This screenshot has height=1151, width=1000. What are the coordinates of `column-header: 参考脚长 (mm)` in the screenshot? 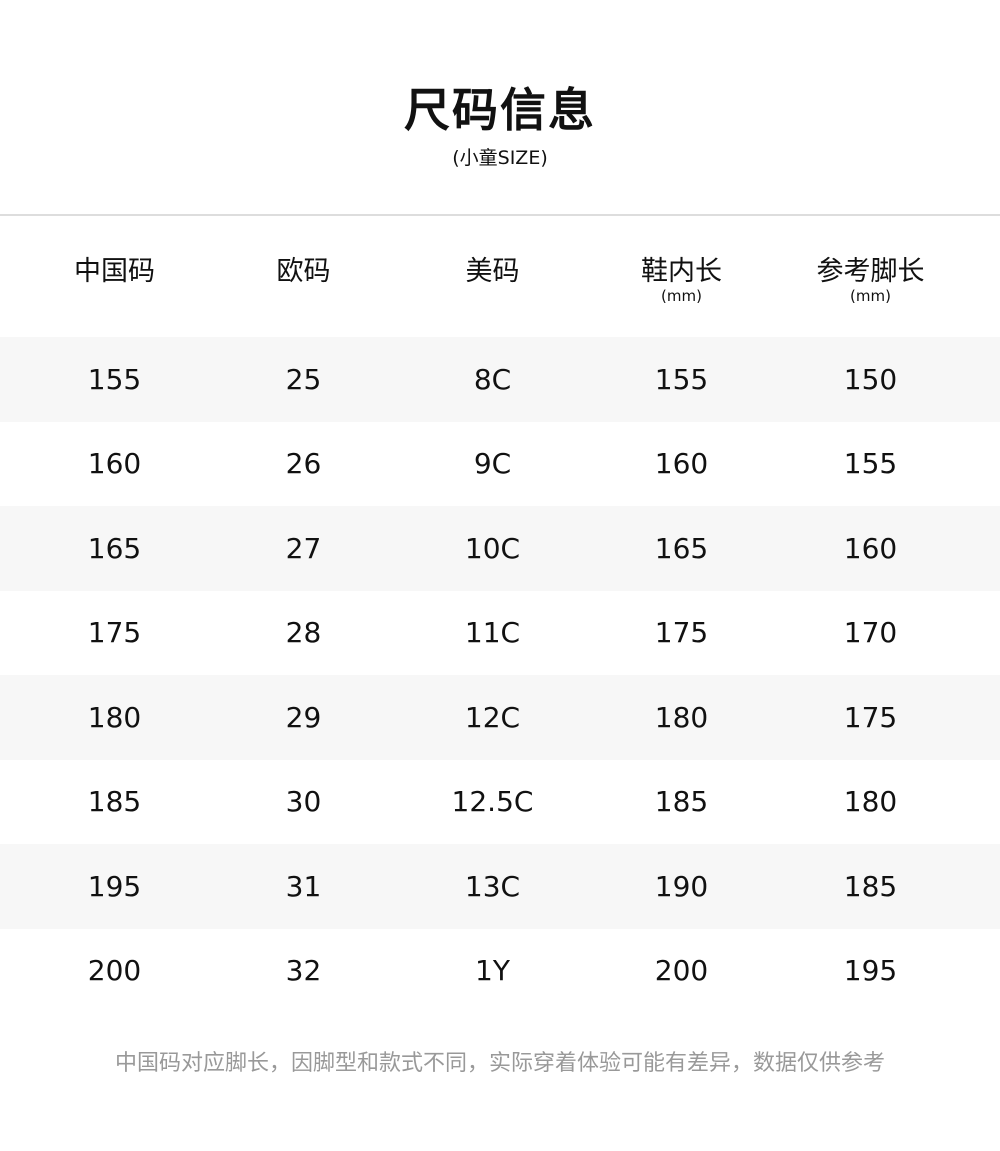 It's located at (870, 280).